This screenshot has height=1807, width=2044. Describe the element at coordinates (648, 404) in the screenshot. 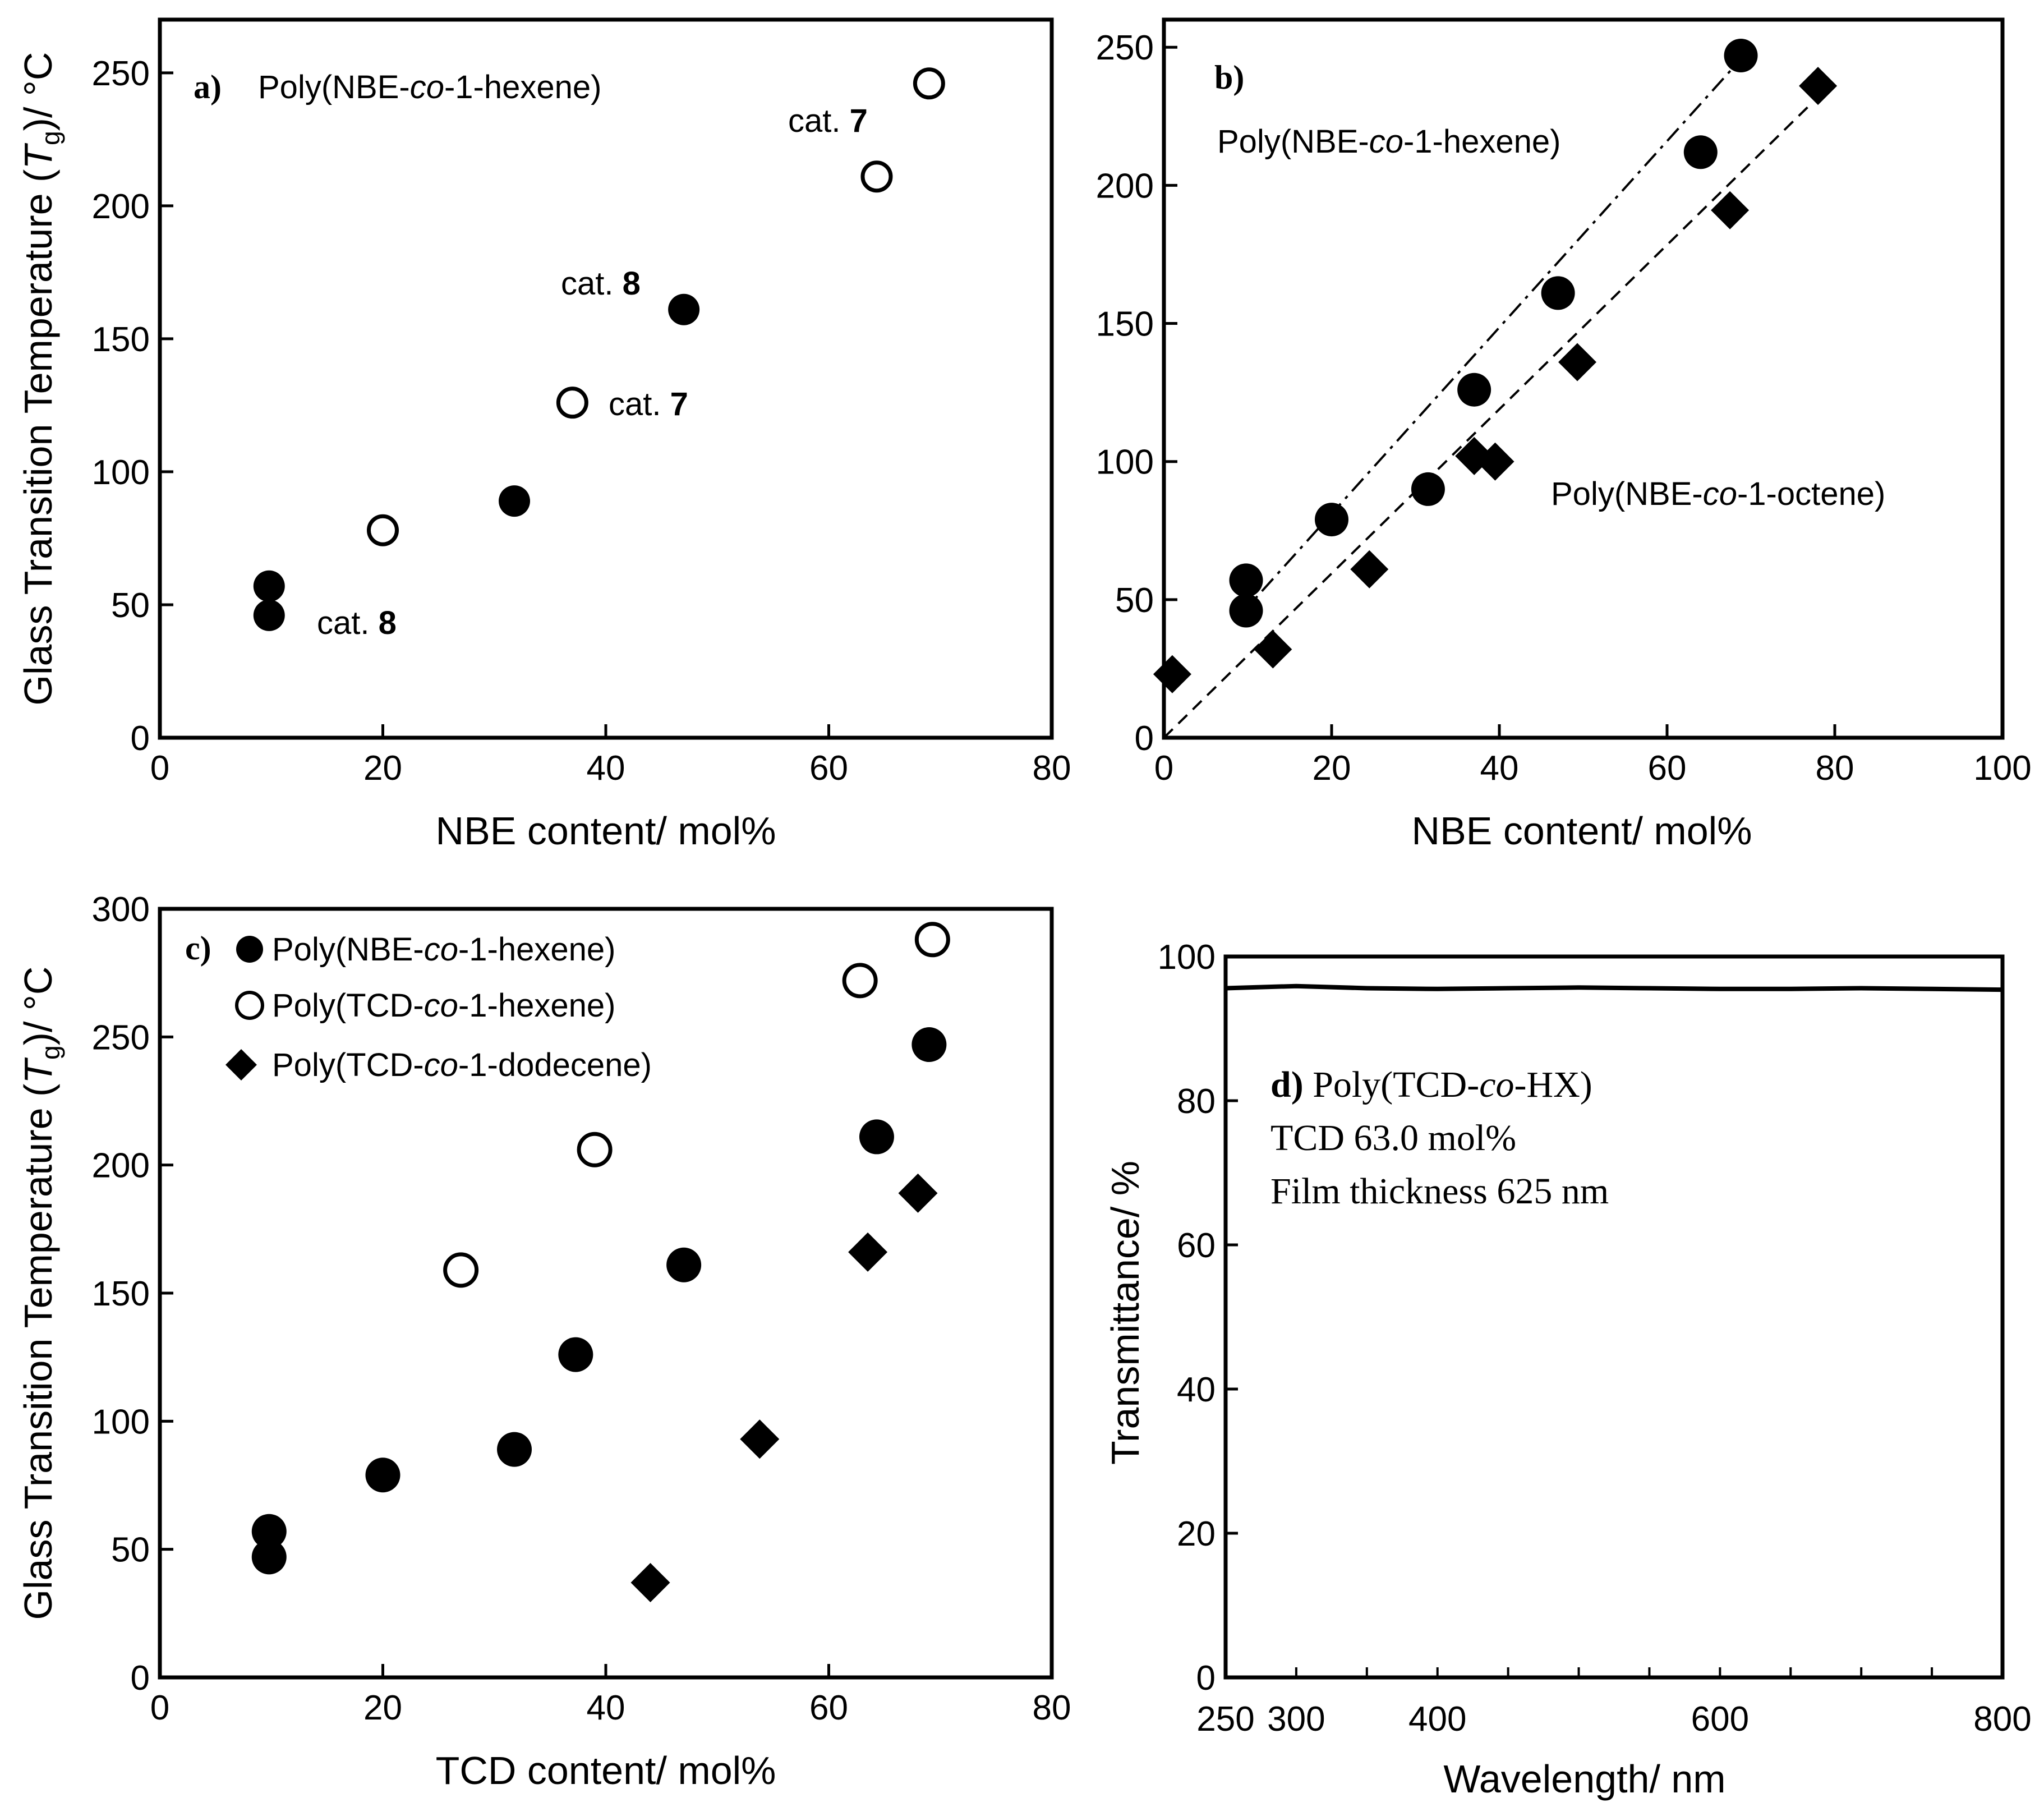

I see `annotation-cat7-lower: cat. 7` at that location.